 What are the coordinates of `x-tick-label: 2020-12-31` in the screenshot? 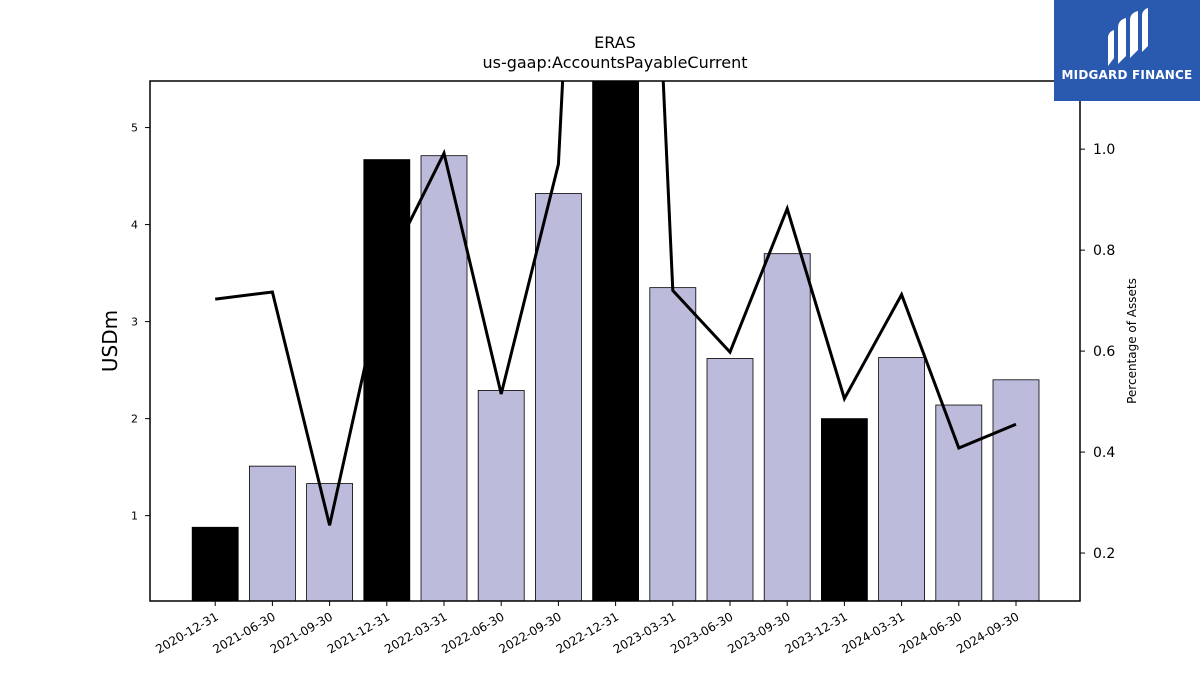 It's located at (186, 632).